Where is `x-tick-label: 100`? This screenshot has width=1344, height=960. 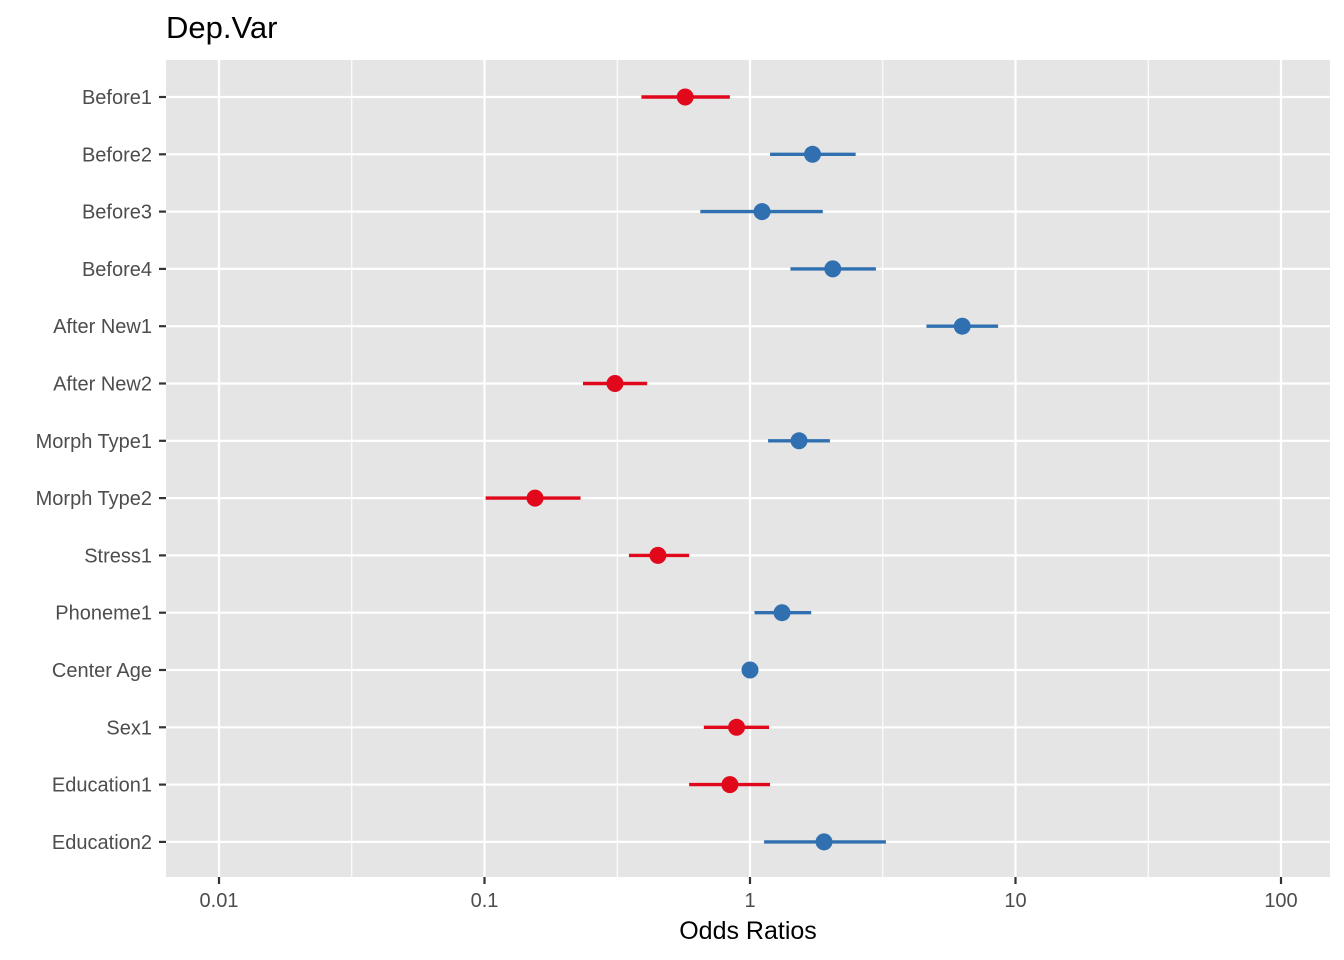 x-tick-label: 100 is located at coordinates (1280, 901).